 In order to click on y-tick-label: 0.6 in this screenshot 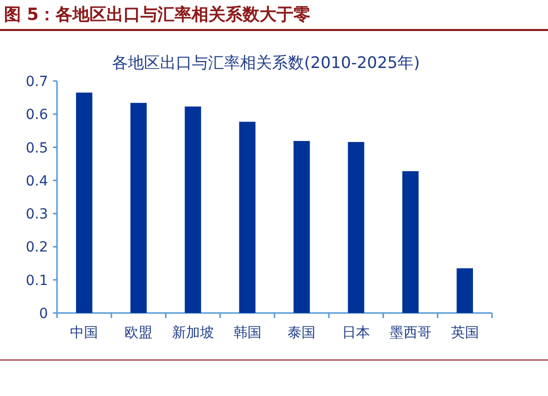, I will do `click(37, 115)`.